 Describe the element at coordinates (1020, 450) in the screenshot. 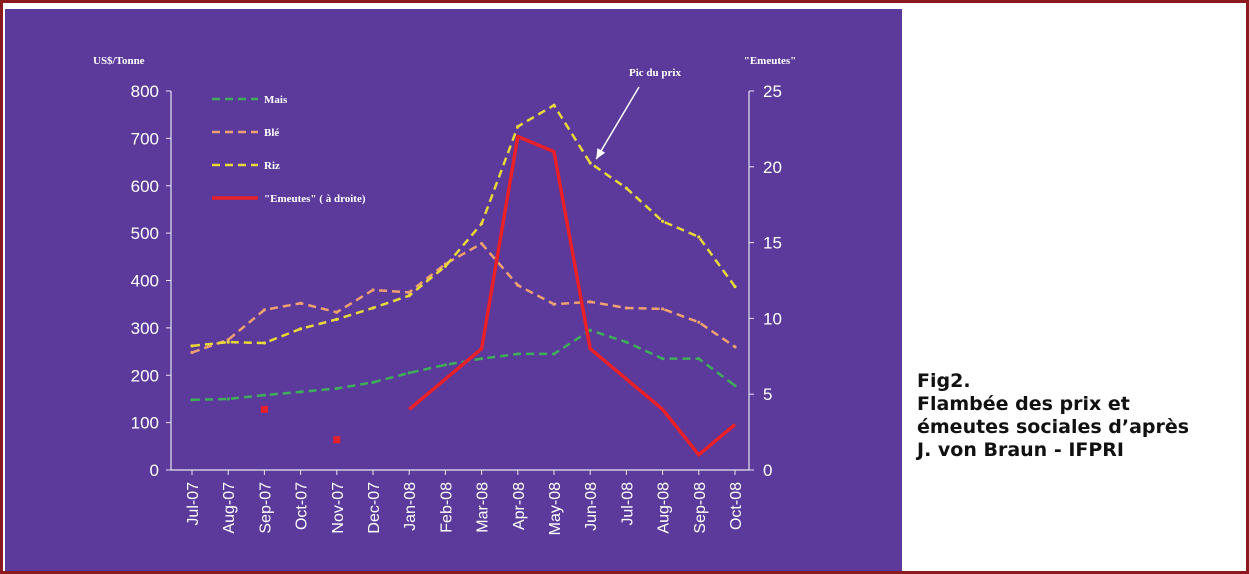

I see `caption-line-3: J. von Braun - IFPRI` at that location.